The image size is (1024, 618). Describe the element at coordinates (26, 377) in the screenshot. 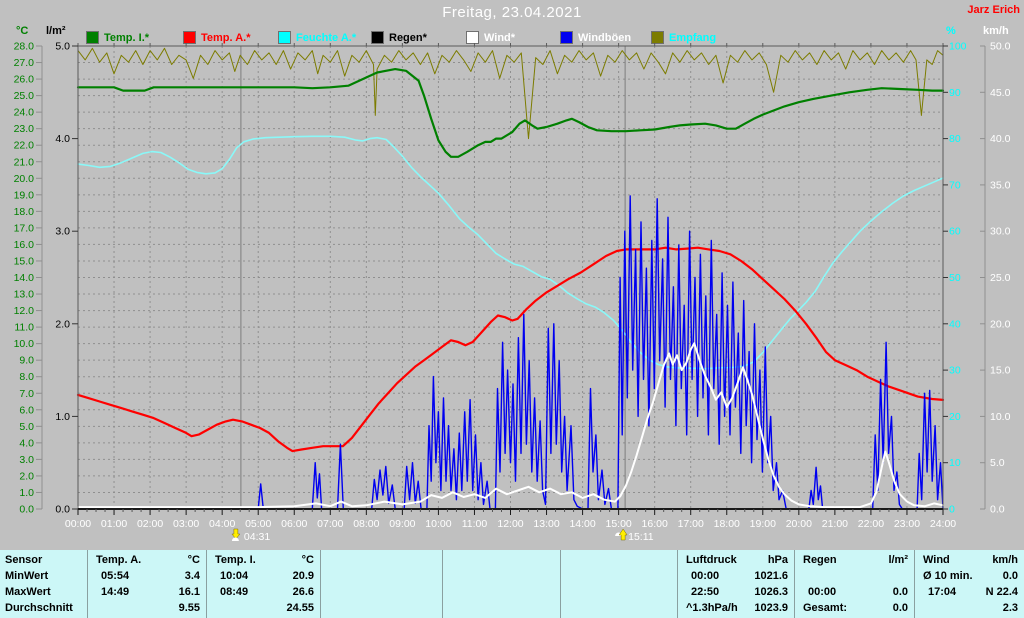

I see `axis-tick-label: 8.0` at that location.